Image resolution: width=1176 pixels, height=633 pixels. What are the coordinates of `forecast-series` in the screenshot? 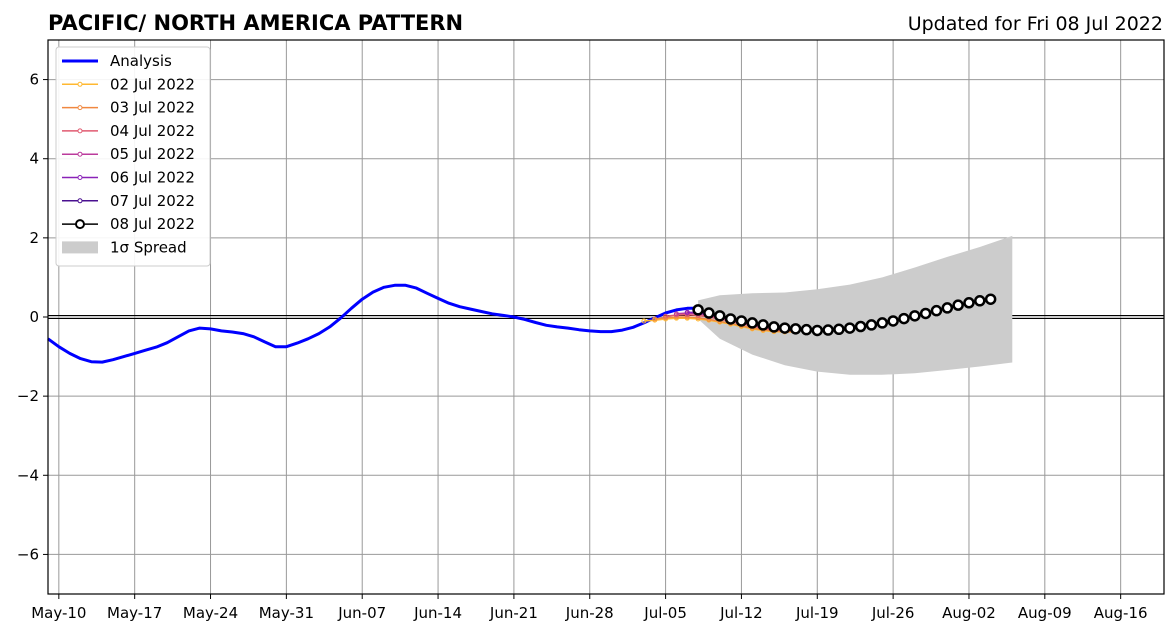 It's located at (844, 315).